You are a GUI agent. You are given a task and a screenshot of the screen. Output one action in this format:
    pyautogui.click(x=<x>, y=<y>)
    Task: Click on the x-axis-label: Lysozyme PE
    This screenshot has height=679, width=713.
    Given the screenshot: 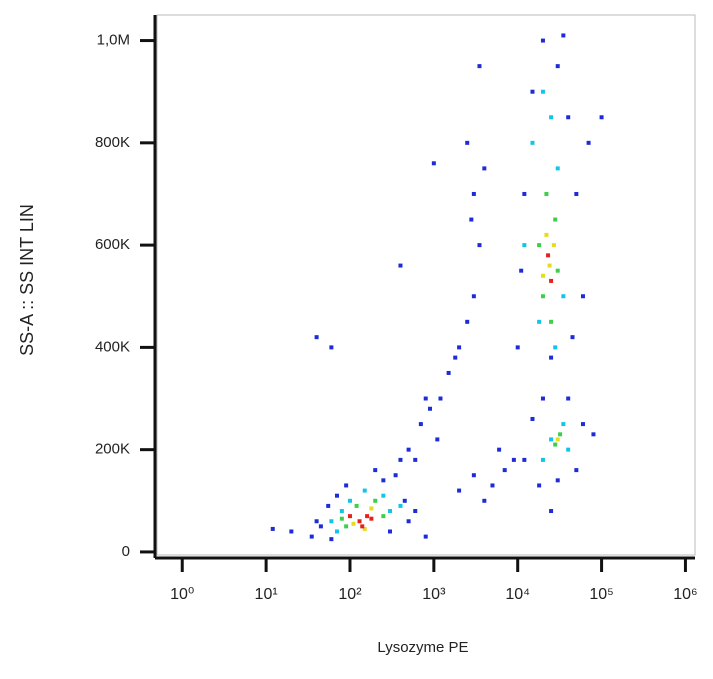 What is the action you would take?
    pyautogui.click(x=422, y=647)
    